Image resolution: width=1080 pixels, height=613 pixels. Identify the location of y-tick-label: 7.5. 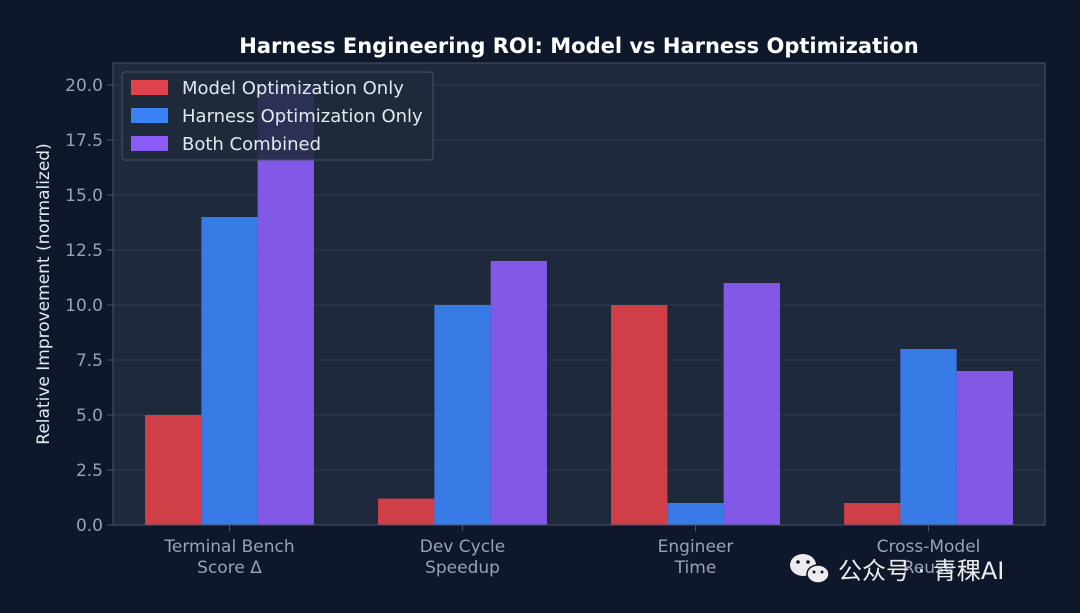
(89, 361).